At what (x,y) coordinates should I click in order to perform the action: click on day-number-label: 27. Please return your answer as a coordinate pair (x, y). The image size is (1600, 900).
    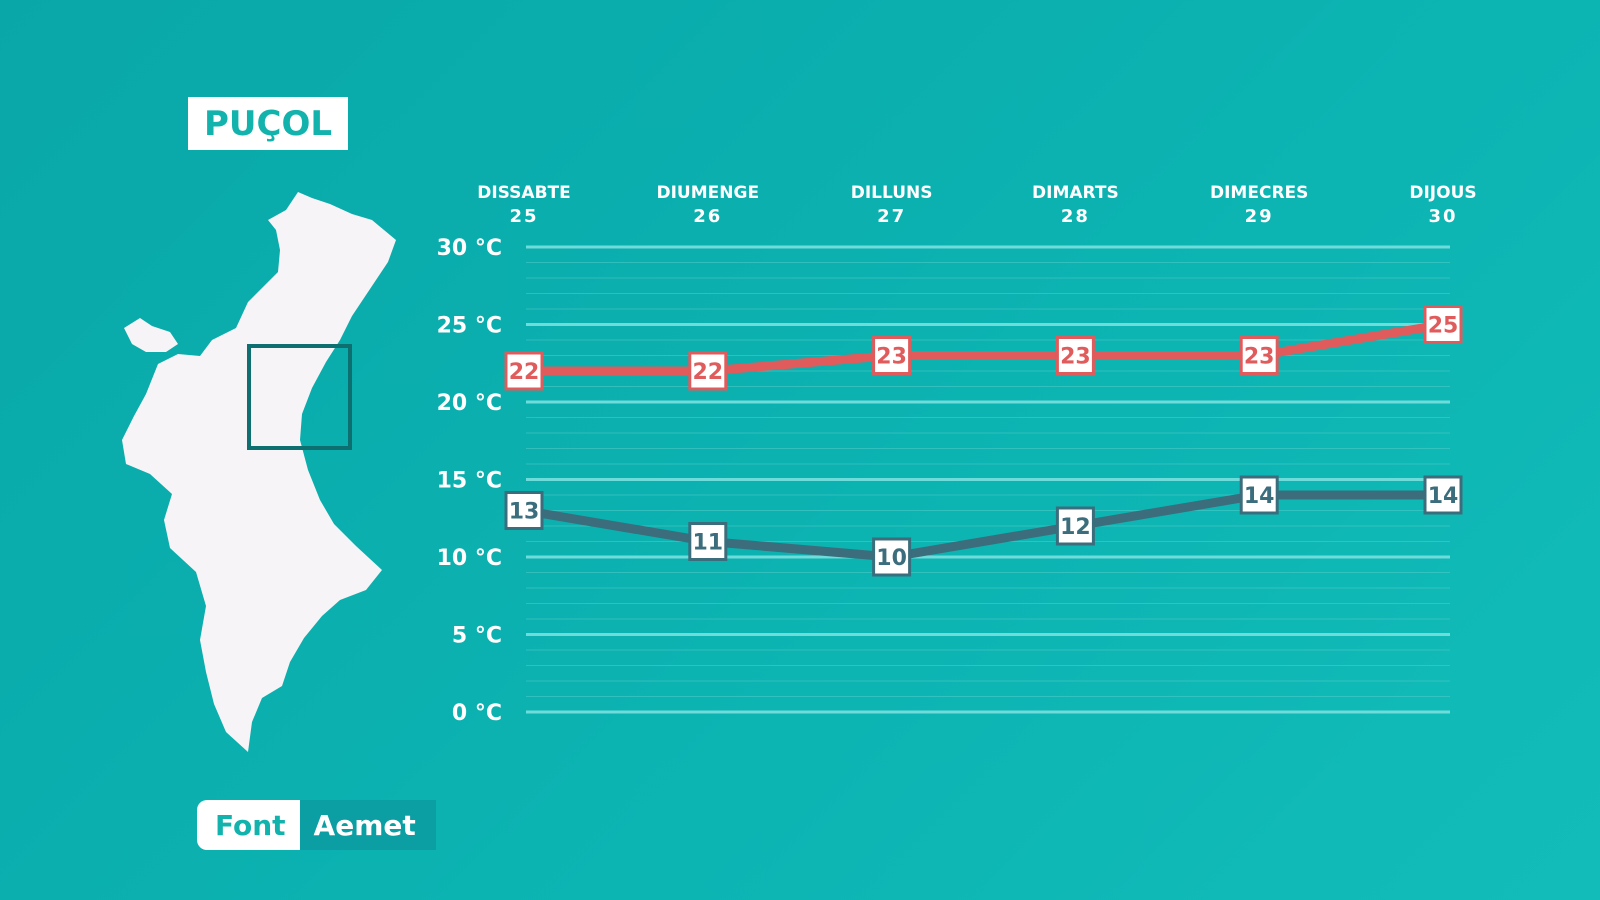
    Looking at the image, I should click on (891, 216).